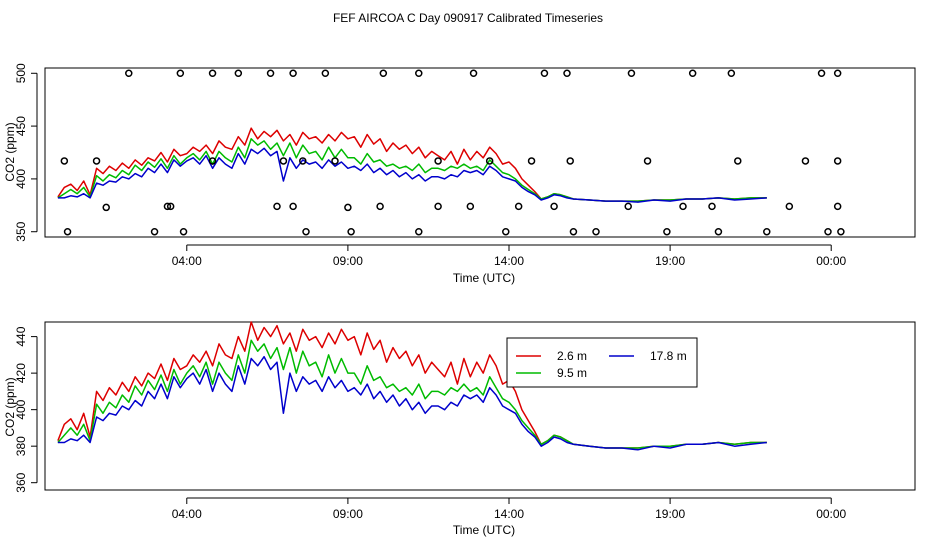 This screenshot has width=936, height=545. Describe the element at coordinates (572, 356) in the screenshot. I see `legend-label-2-6m: 2.6 m` at that location.